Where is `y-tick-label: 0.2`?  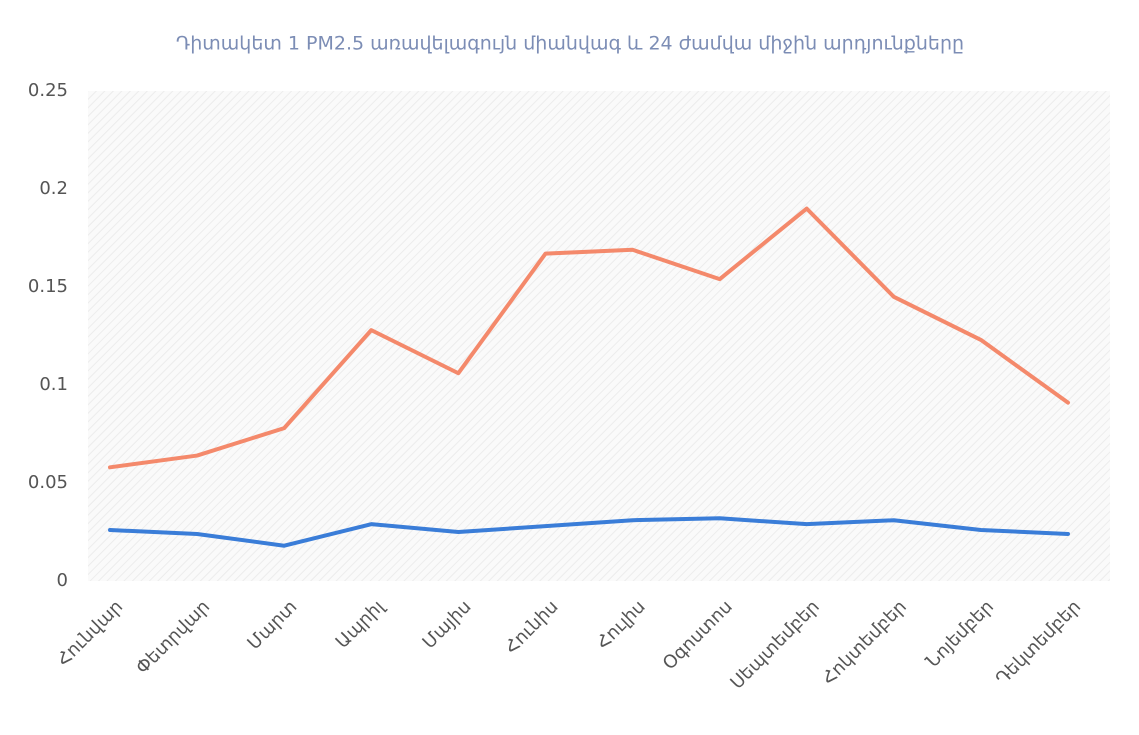
y-tick-label: 0.2 is located at coordinates (53, 188).